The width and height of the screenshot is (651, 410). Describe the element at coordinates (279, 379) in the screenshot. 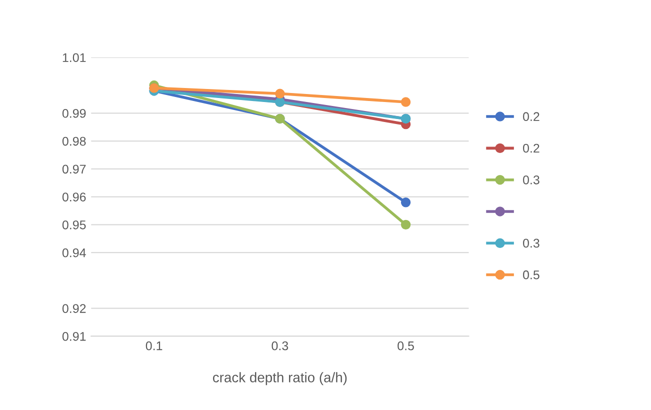

I see `x-axis-title: crack depth ratio (a/h)` at that location.